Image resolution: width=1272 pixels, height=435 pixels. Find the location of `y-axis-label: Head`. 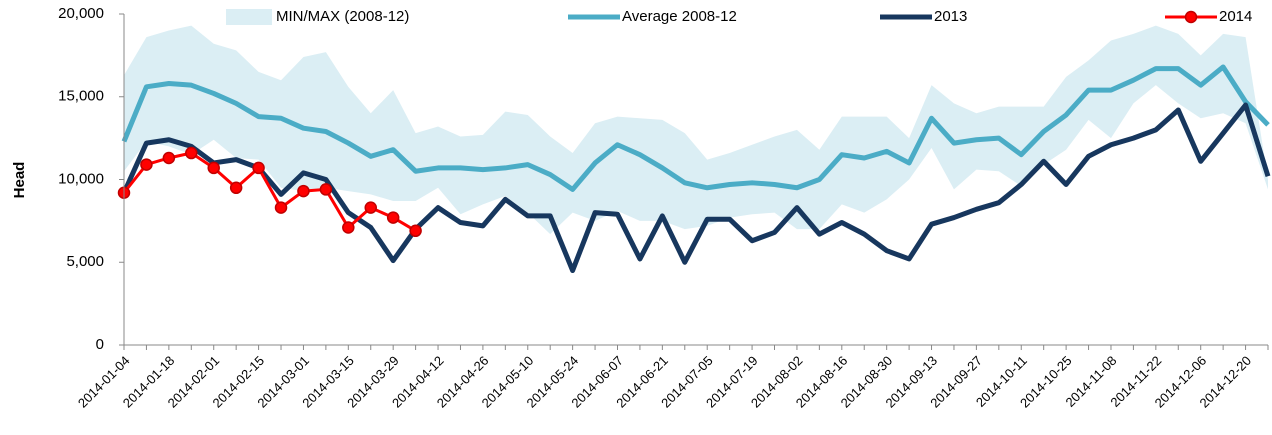

y-axis-label: Head is located at coordinates (19, 180).